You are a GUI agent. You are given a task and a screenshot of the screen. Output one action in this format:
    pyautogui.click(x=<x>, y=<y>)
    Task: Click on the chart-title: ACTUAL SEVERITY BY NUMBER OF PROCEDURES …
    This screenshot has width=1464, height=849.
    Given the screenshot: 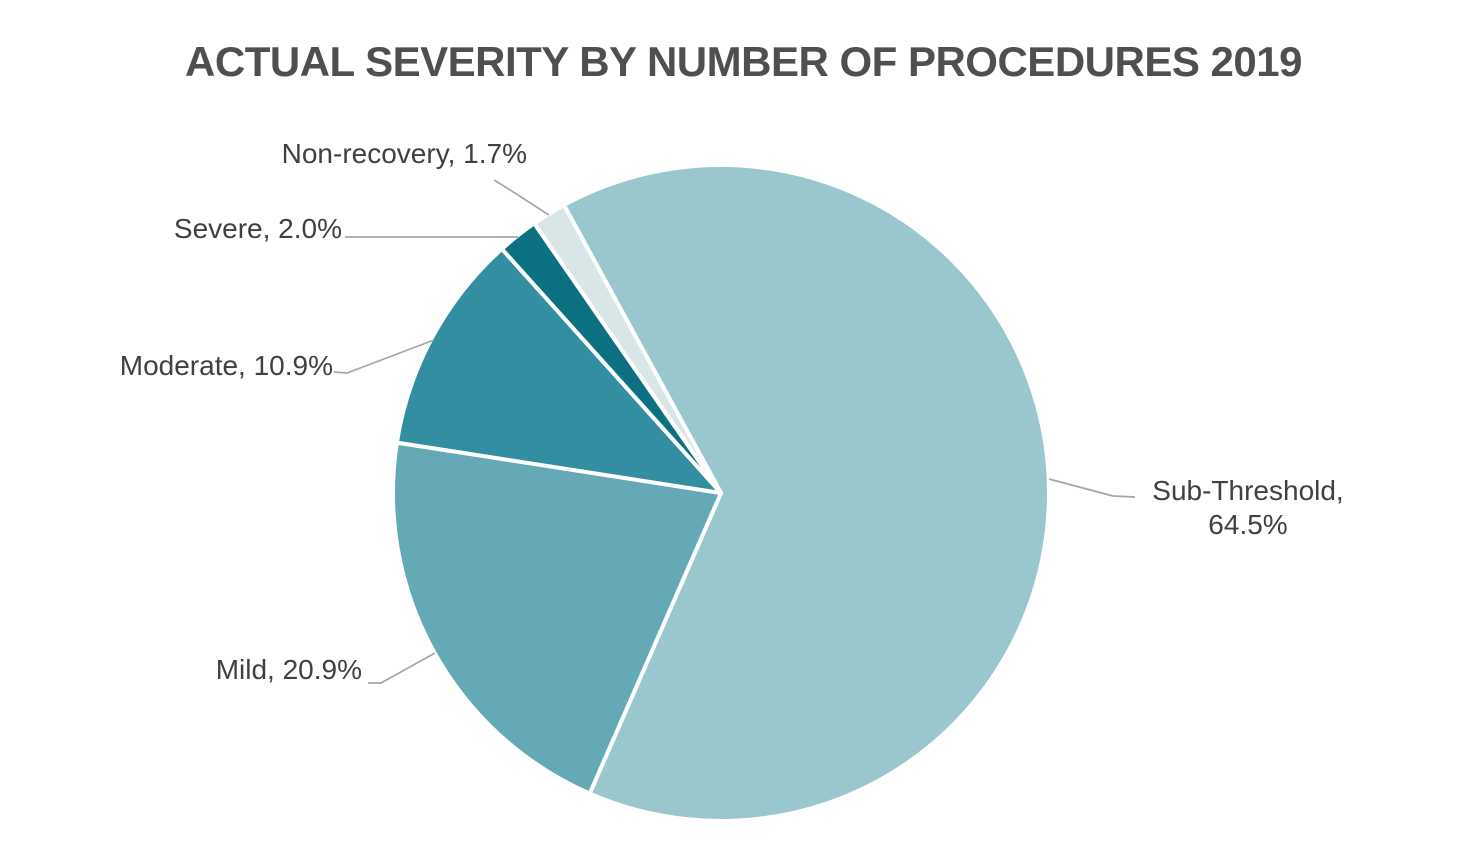 What is the action you would take?
    pyautogui.click(x=743, y=61)
    